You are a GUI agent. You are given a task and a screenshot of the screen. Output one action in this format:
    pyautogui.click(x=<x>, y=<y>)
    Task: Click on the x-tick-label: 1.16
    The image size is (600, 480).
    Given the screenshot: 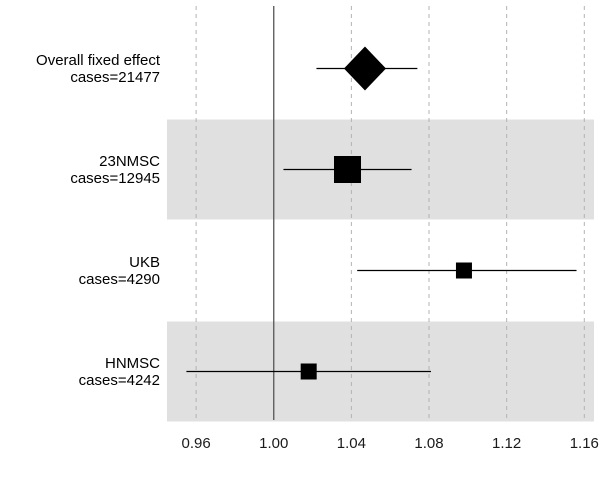 What is the action you would take?
    pyautogui.click(x=584, y=443)
    